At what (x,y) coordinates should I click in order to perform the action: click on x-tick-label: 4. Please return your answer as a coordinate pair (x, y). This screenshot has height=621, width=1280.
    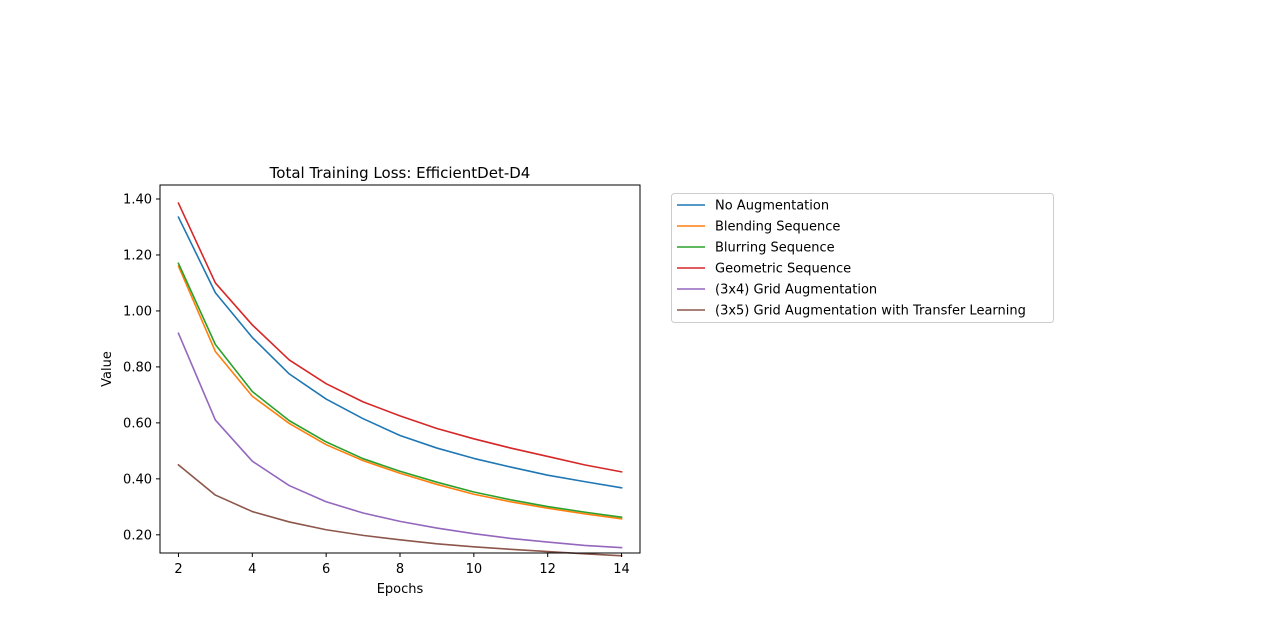
    Looking at the image, I should click on (252, 569).